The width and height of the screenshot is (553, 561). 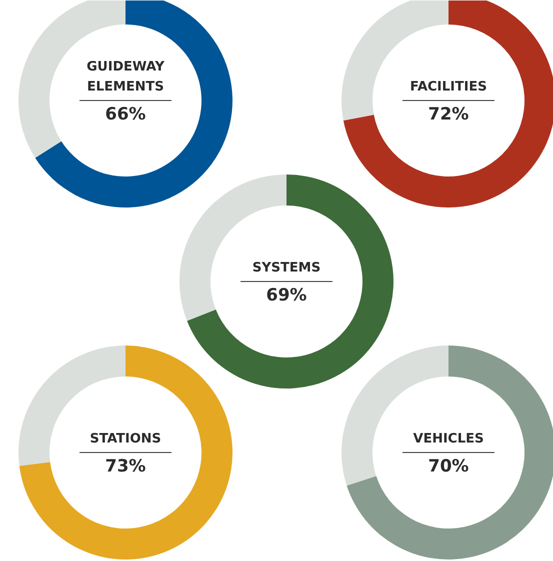 I want to click on data-label: 72%, so click(x=448, y=114).